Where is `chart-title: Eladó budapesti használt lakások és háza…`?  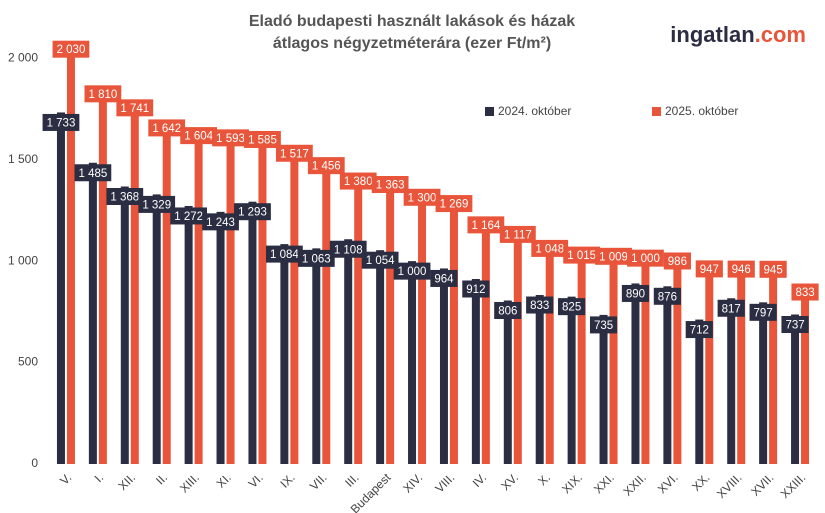
chart-title: Eladó budapesti használt lakások és háza… is located at coordinates (412, 21).